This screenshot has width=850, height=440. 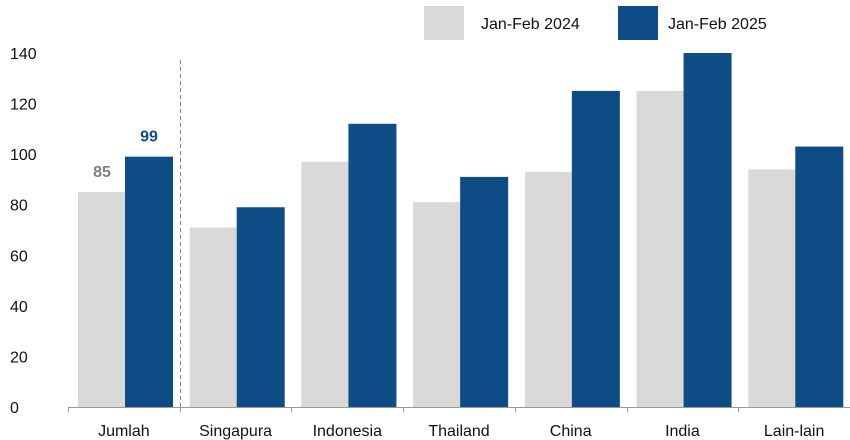 I want to click on bar-lain-lain-jan-feb-2025, so click(x=819, y=277).